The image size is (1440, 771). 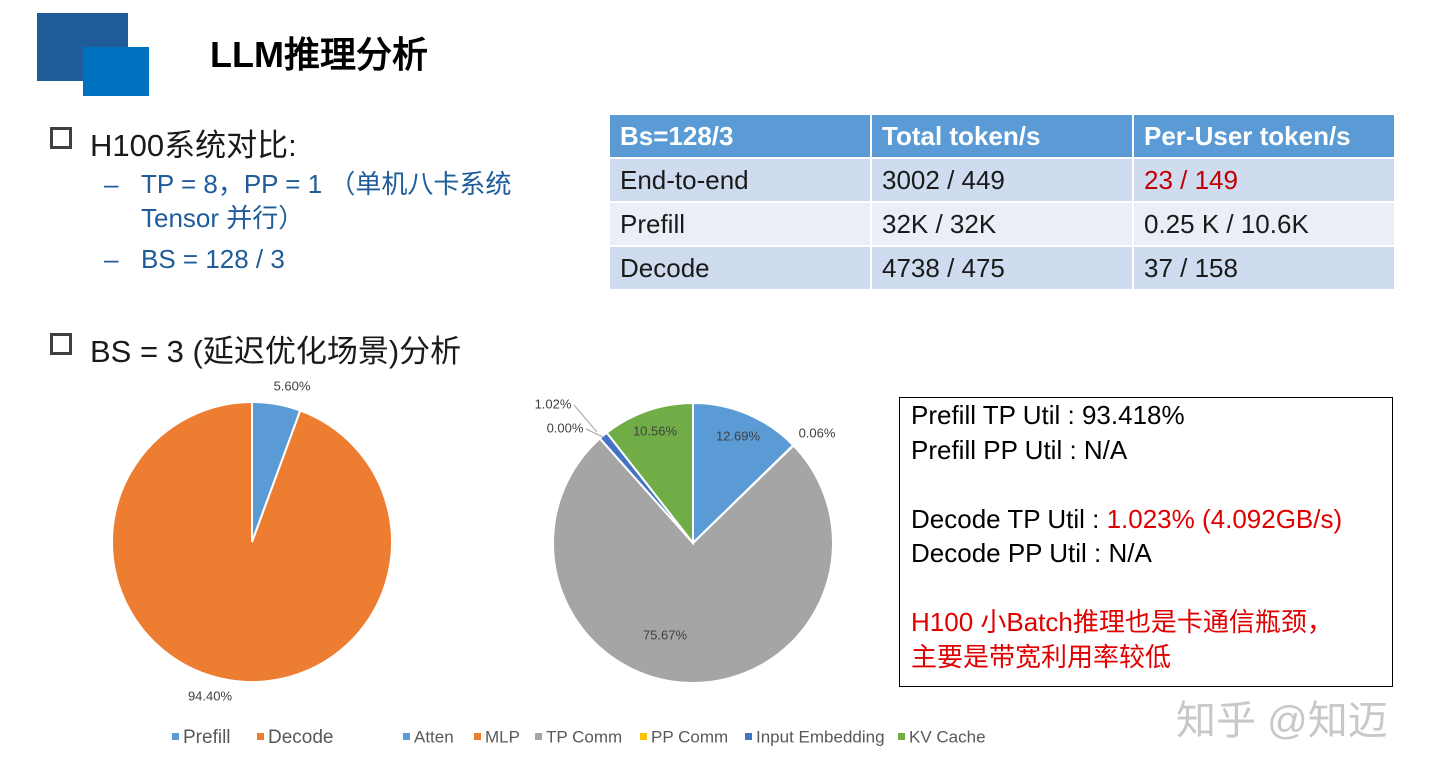 What do you see at coordinates (740, 180) in the screenshot?
I see `cell: End-to-end` at bounding box center [740, 180].